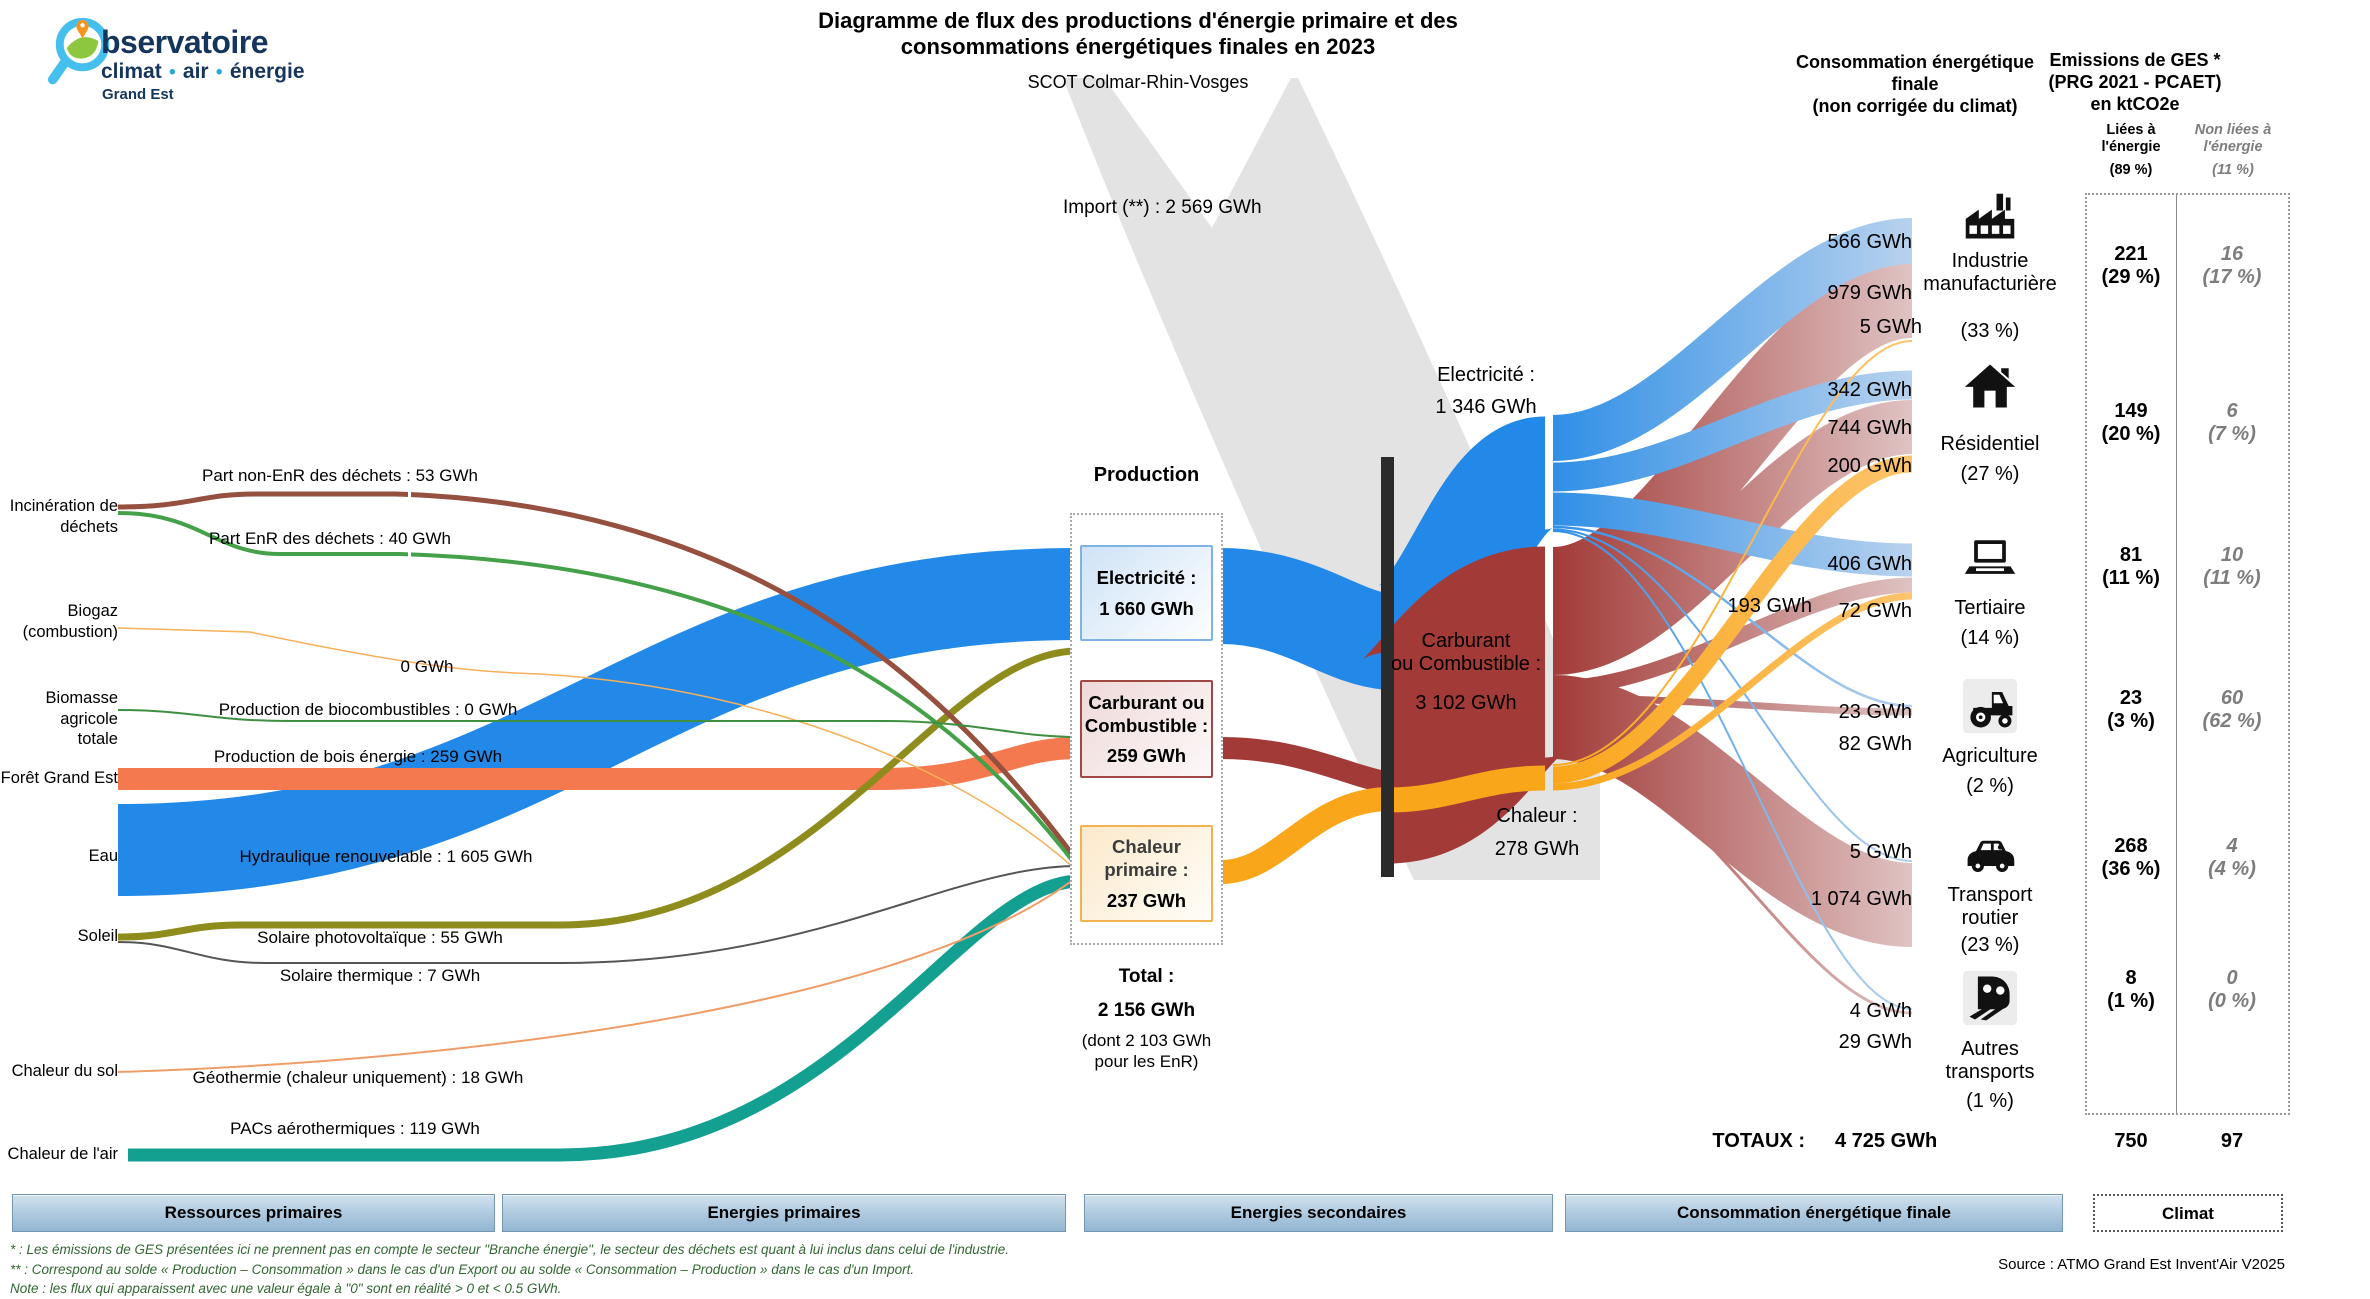 The width and height of the screenshot is (2370, 1299). Describe the element at coordinates (2232, 1001) in the screenshot. I see `ges-pct: (0 %)` at that location.